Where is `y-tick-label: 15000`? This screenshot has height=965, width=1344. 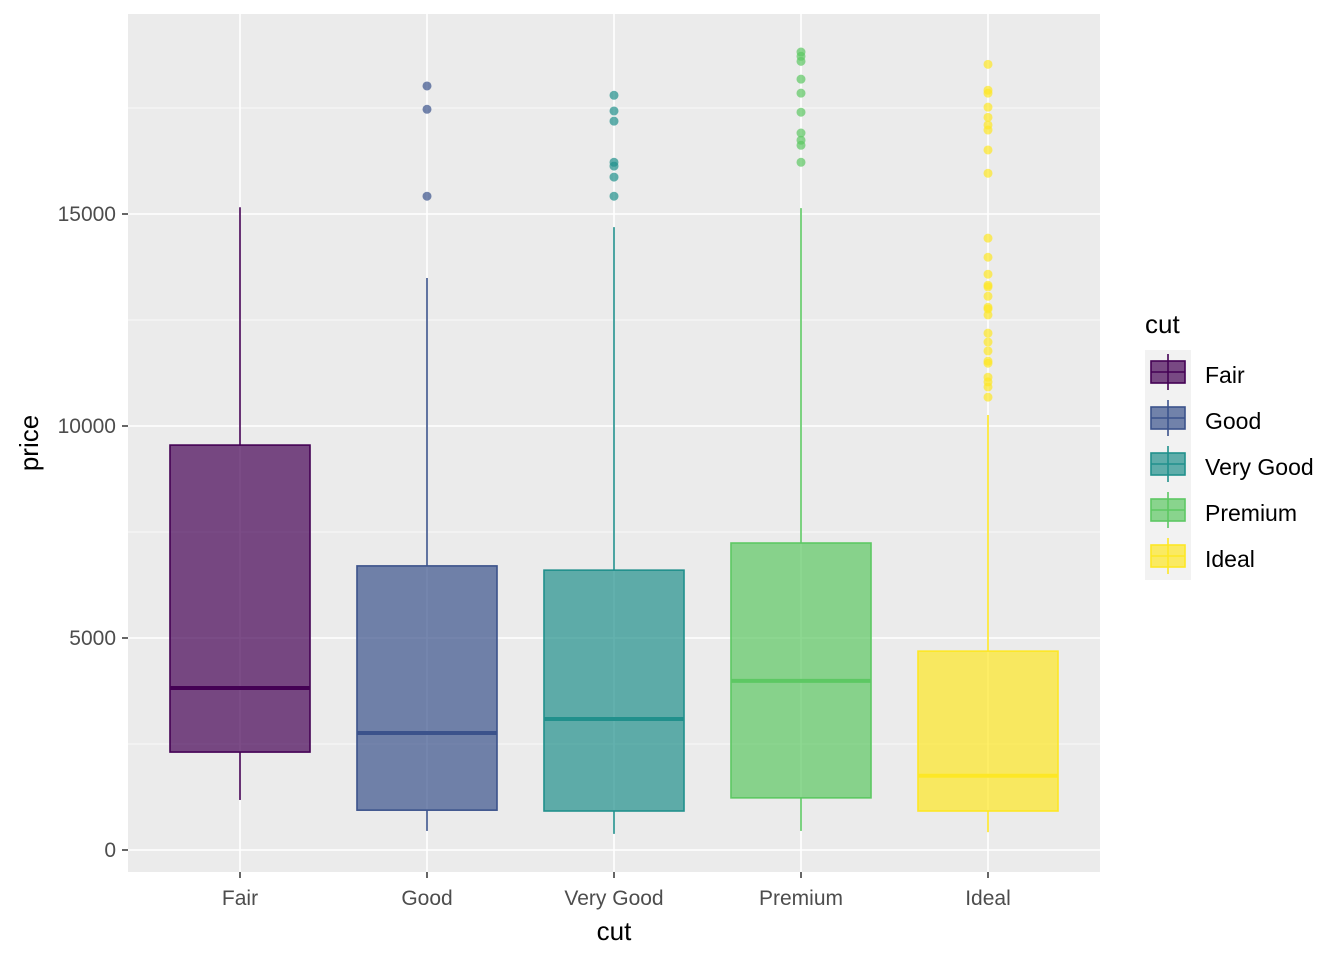 y-tick-label: 15000 is located at coordinates (87, 214).